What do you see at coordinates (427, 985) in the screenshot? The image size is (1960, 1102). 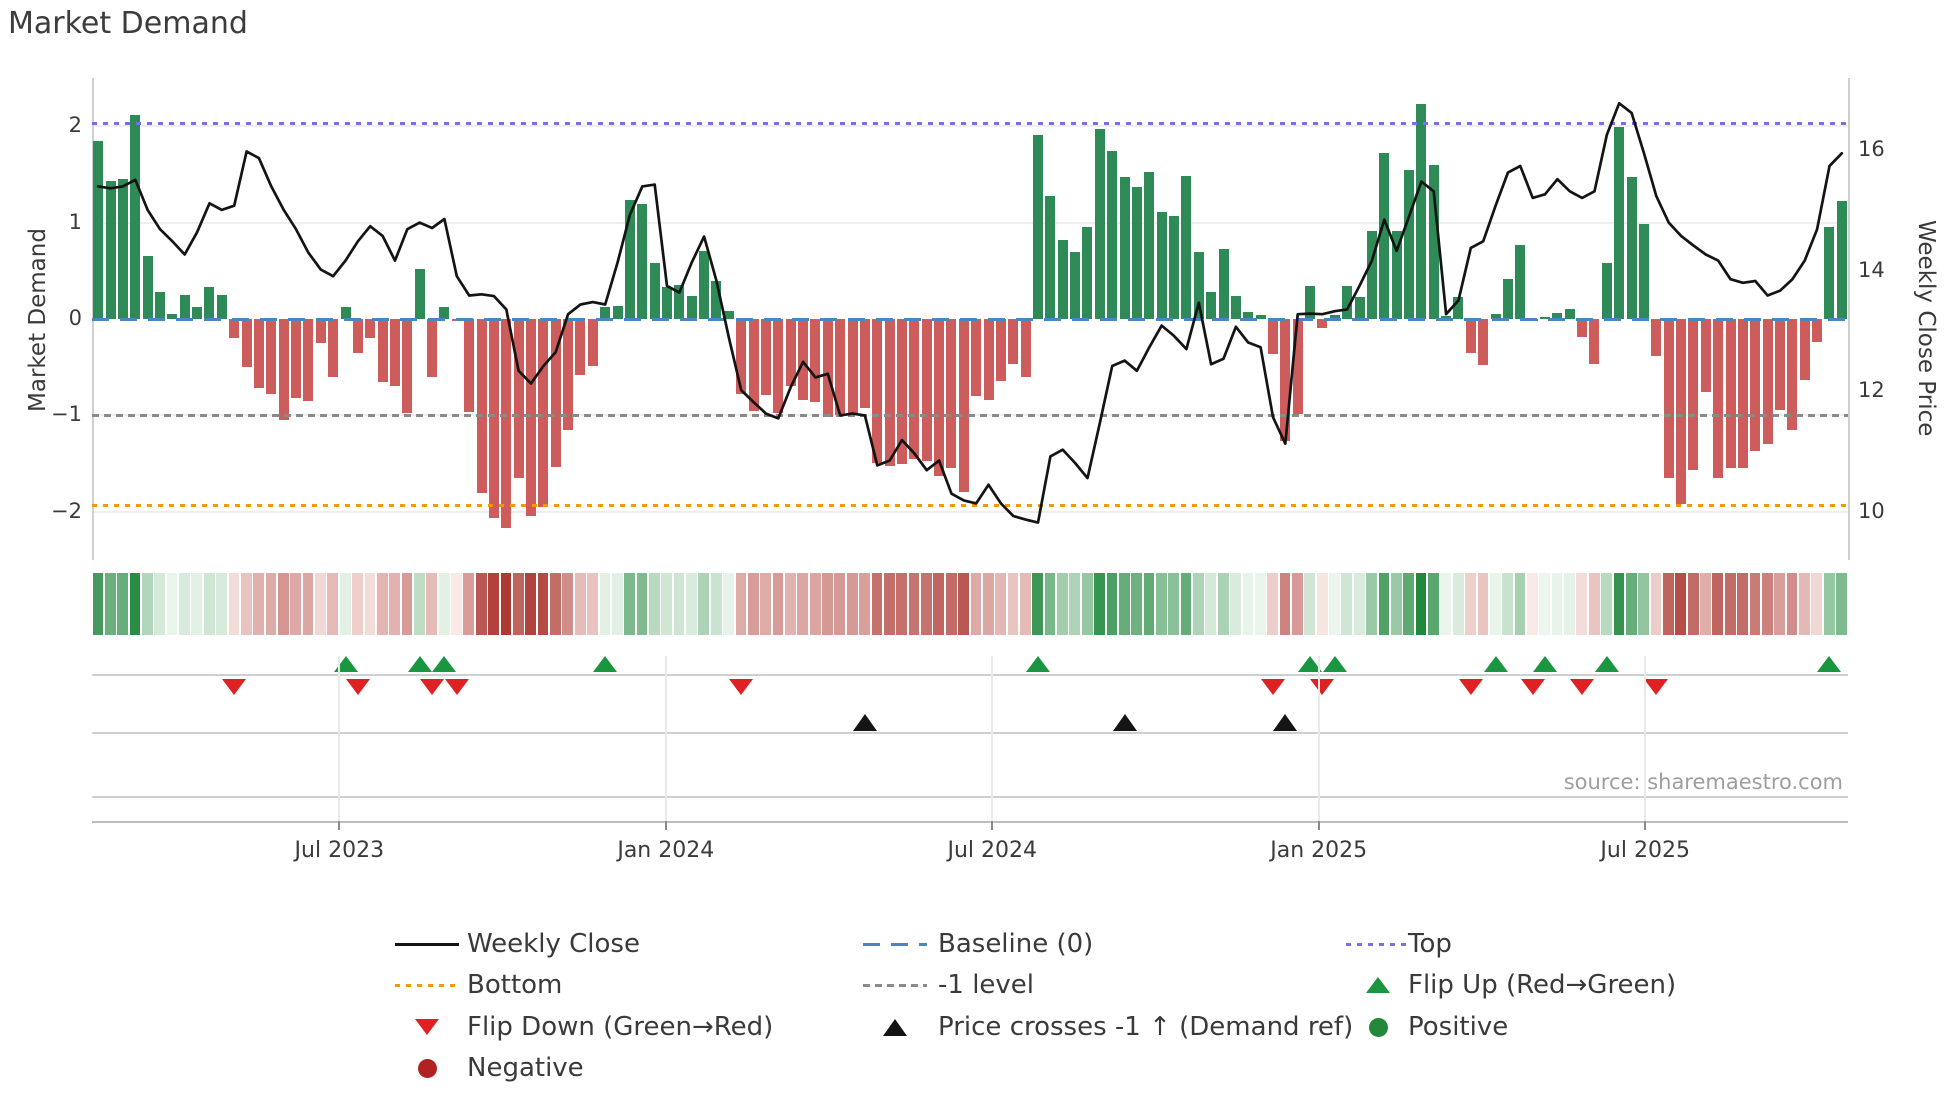 I see `bottom-line-swatch` at bounding box center [427, 985].